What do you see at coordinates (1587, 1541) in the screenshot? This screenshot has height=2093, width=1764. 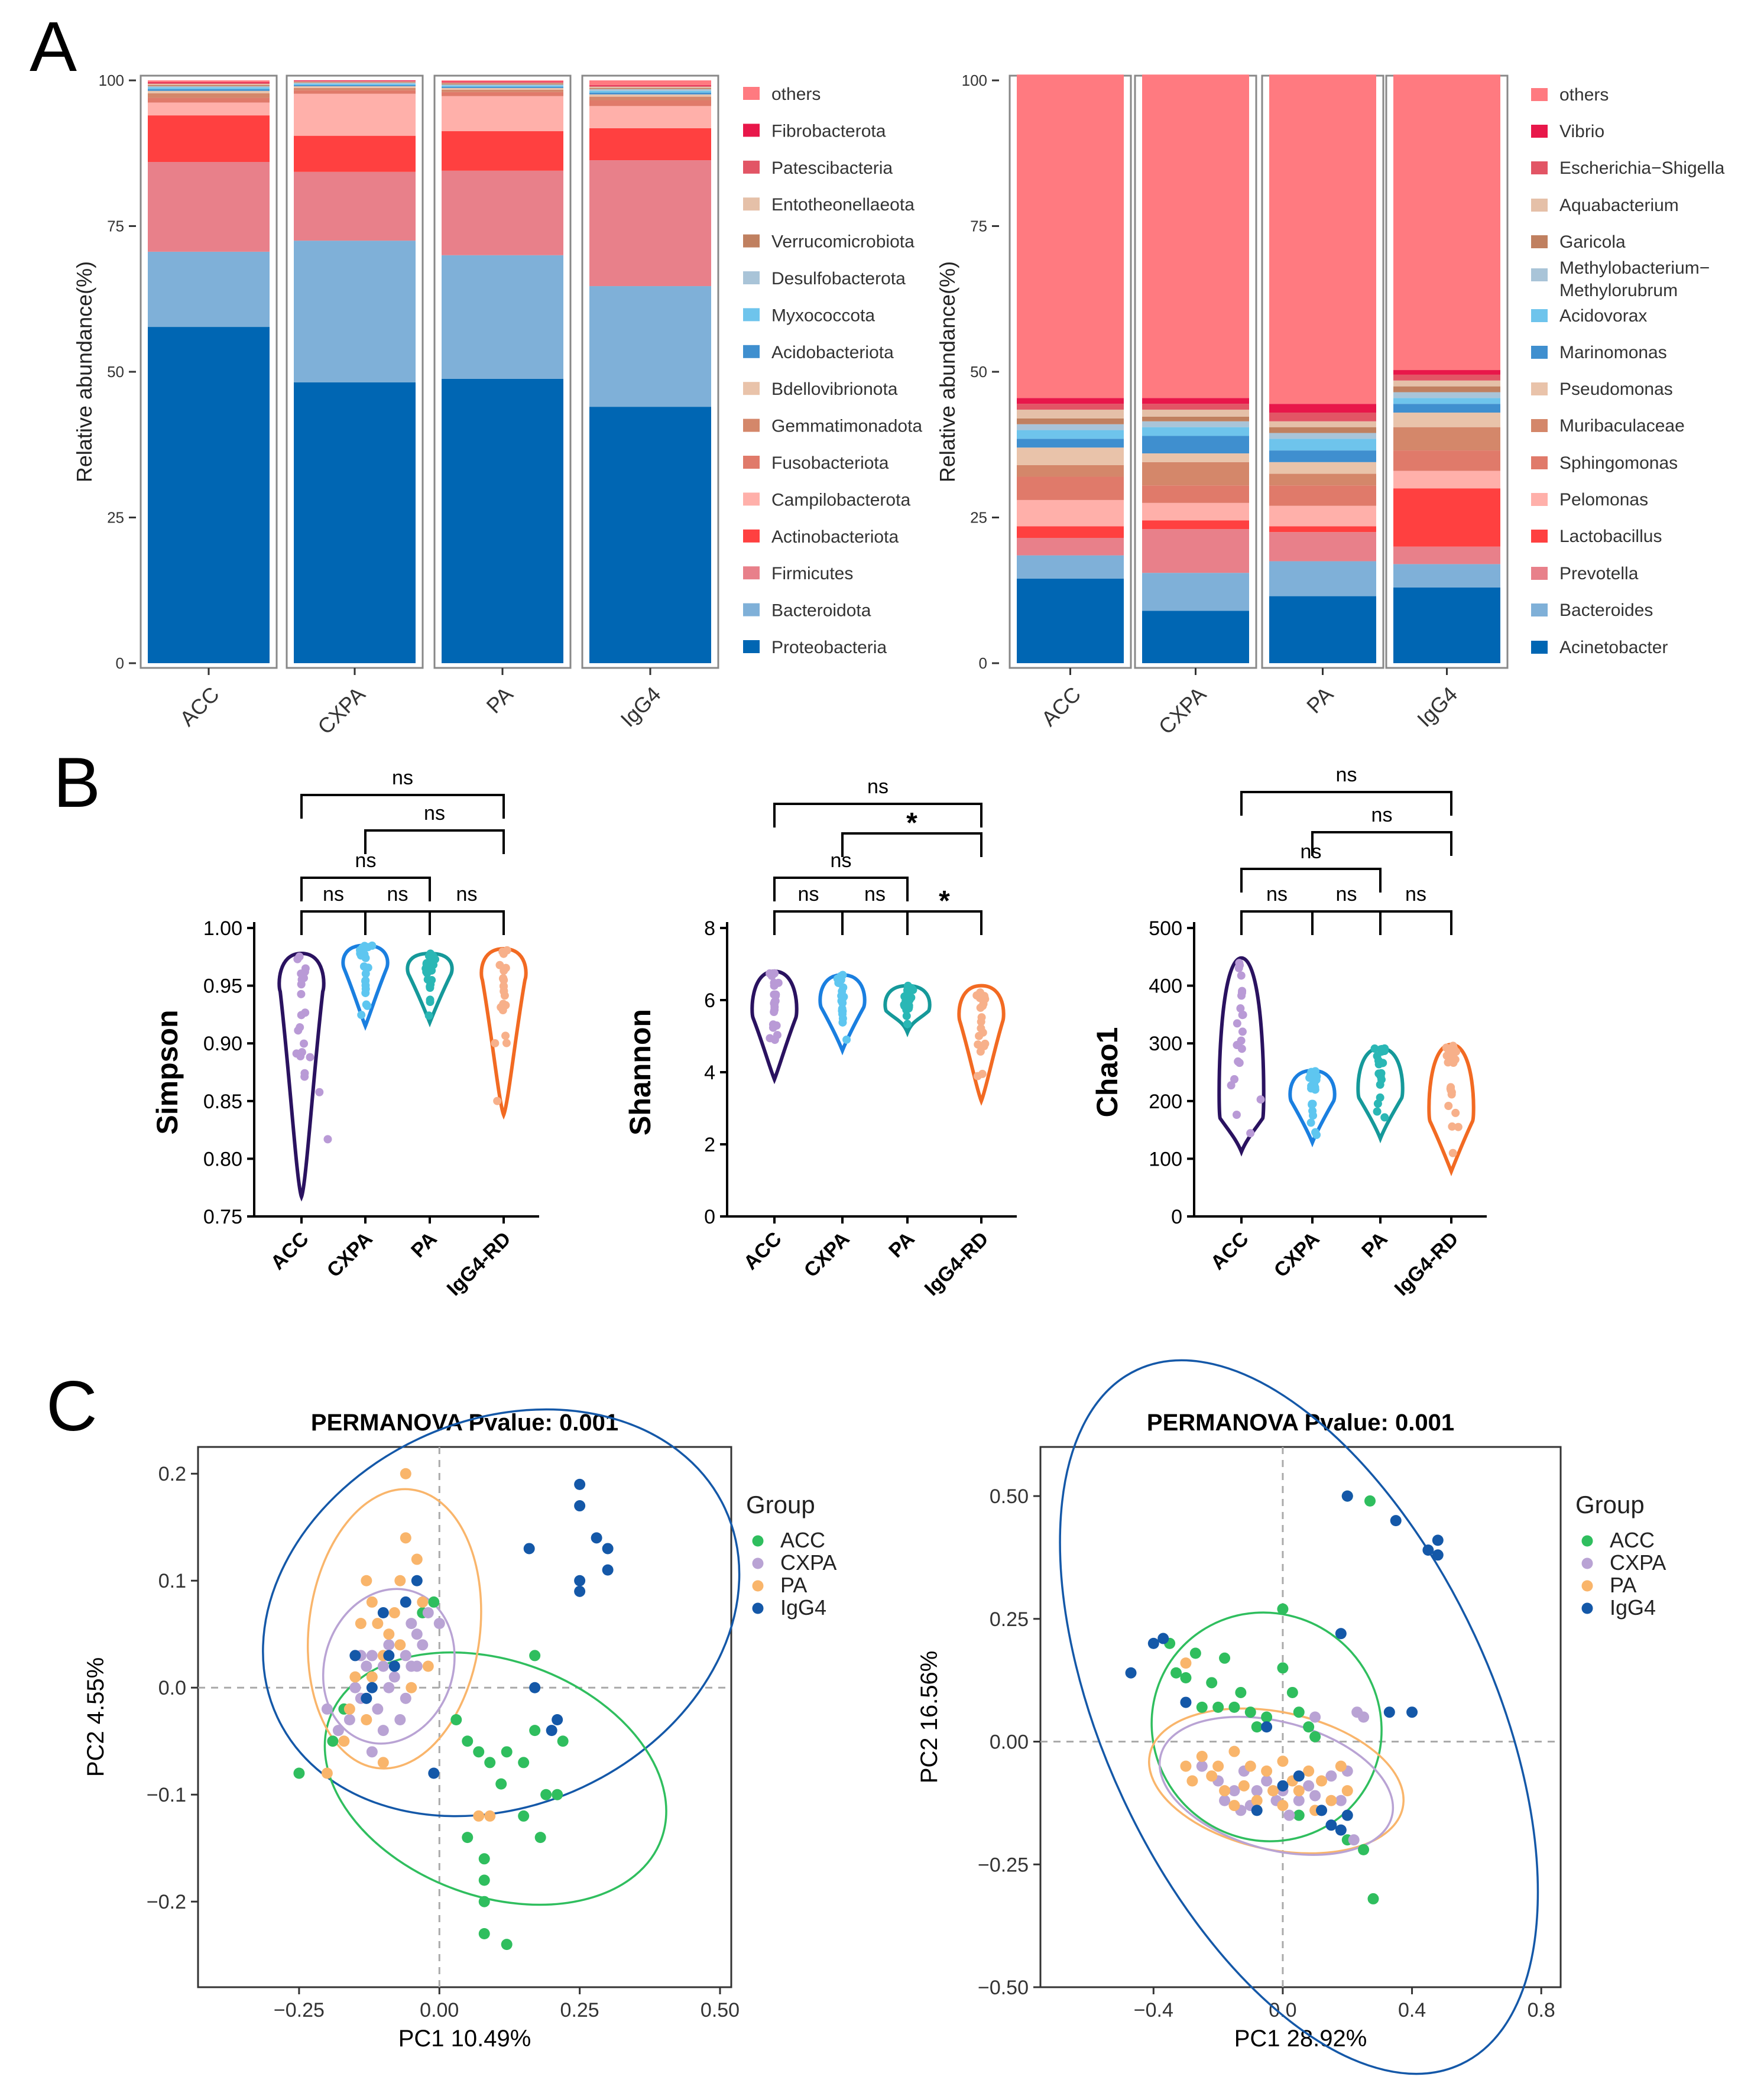 I see `legend-marker` at bounding box center [1587, 1541].